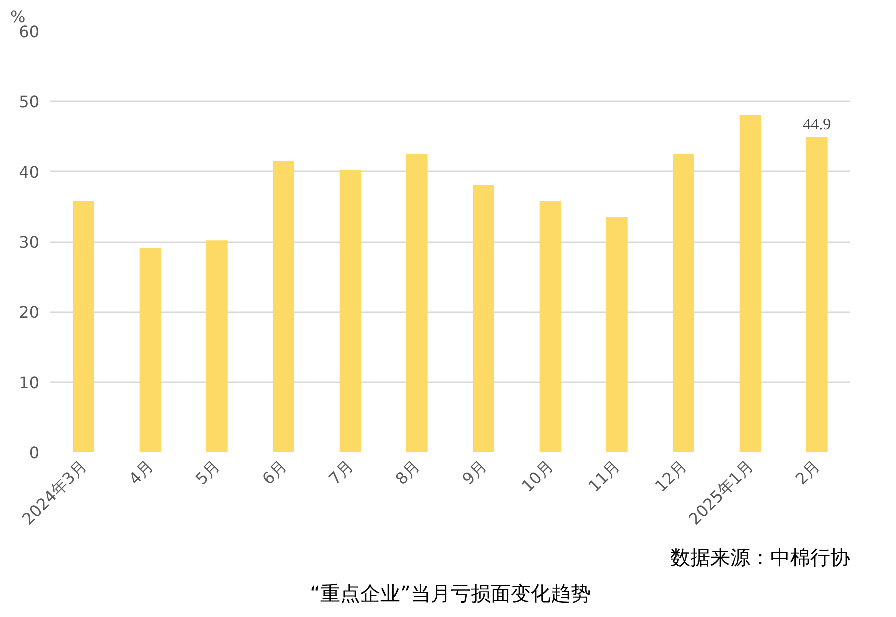 The height and width of the screenshot is (617, 896). Describe the element at coordinates (29, 312) in the screenshot. I see `y-tick-label: 20` at that location.